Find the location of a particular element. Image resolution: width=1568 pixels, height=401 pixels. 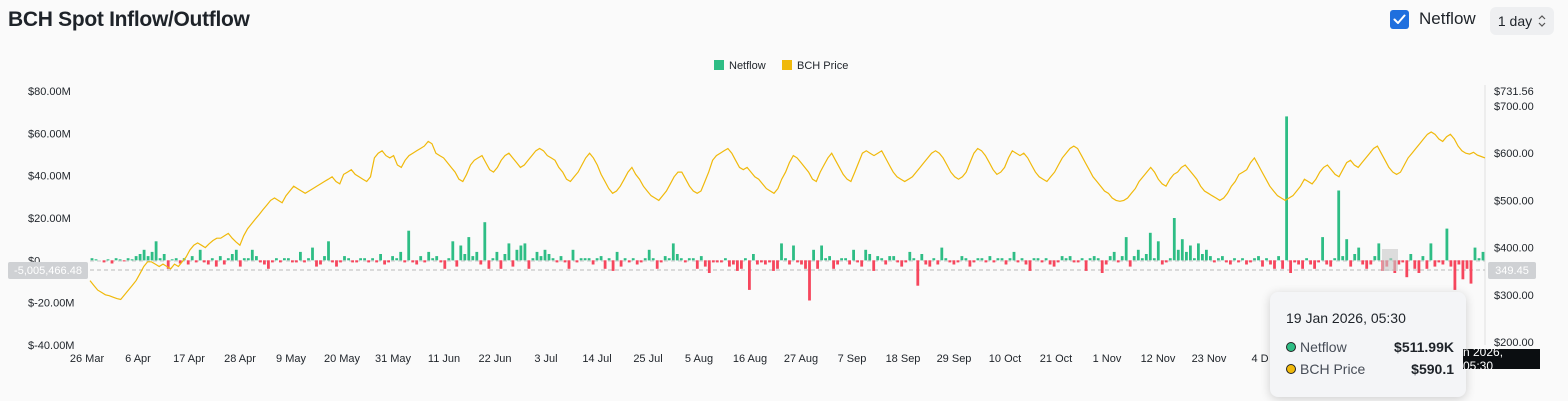

page-title: BCH Spot Inflow/Outflow is located at coordinates (129, 19).